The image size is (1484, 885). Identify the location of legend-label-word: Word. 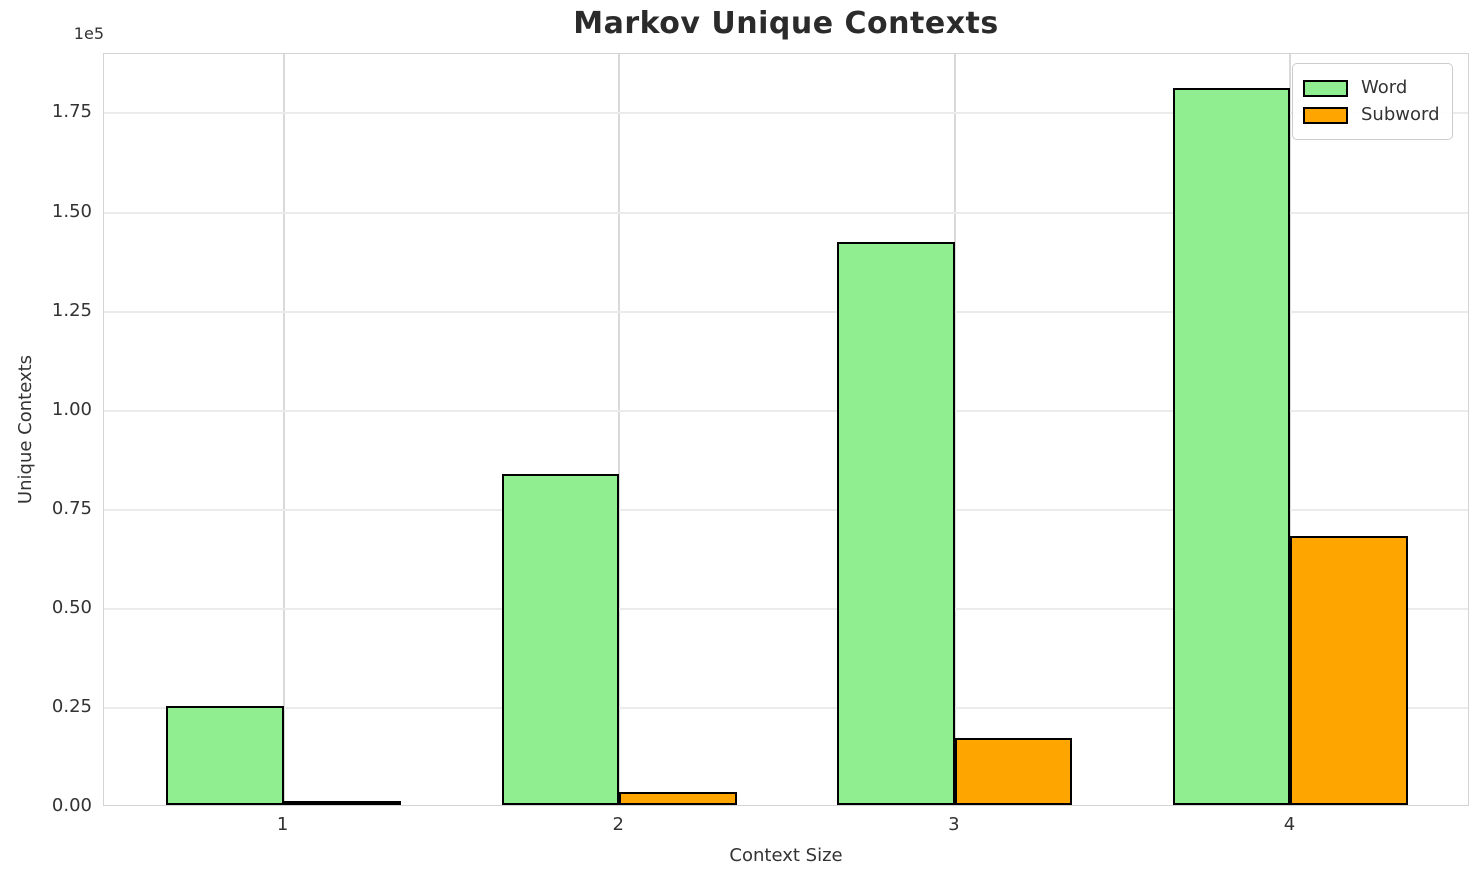
(1384, 87).